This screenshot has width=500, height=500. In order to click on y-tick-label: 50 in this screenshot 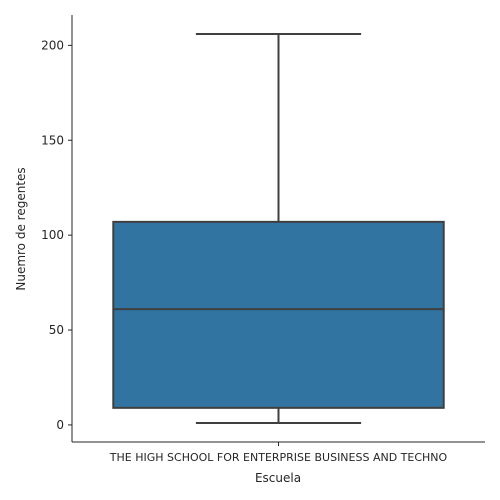, I will do `click(56, 330)`.